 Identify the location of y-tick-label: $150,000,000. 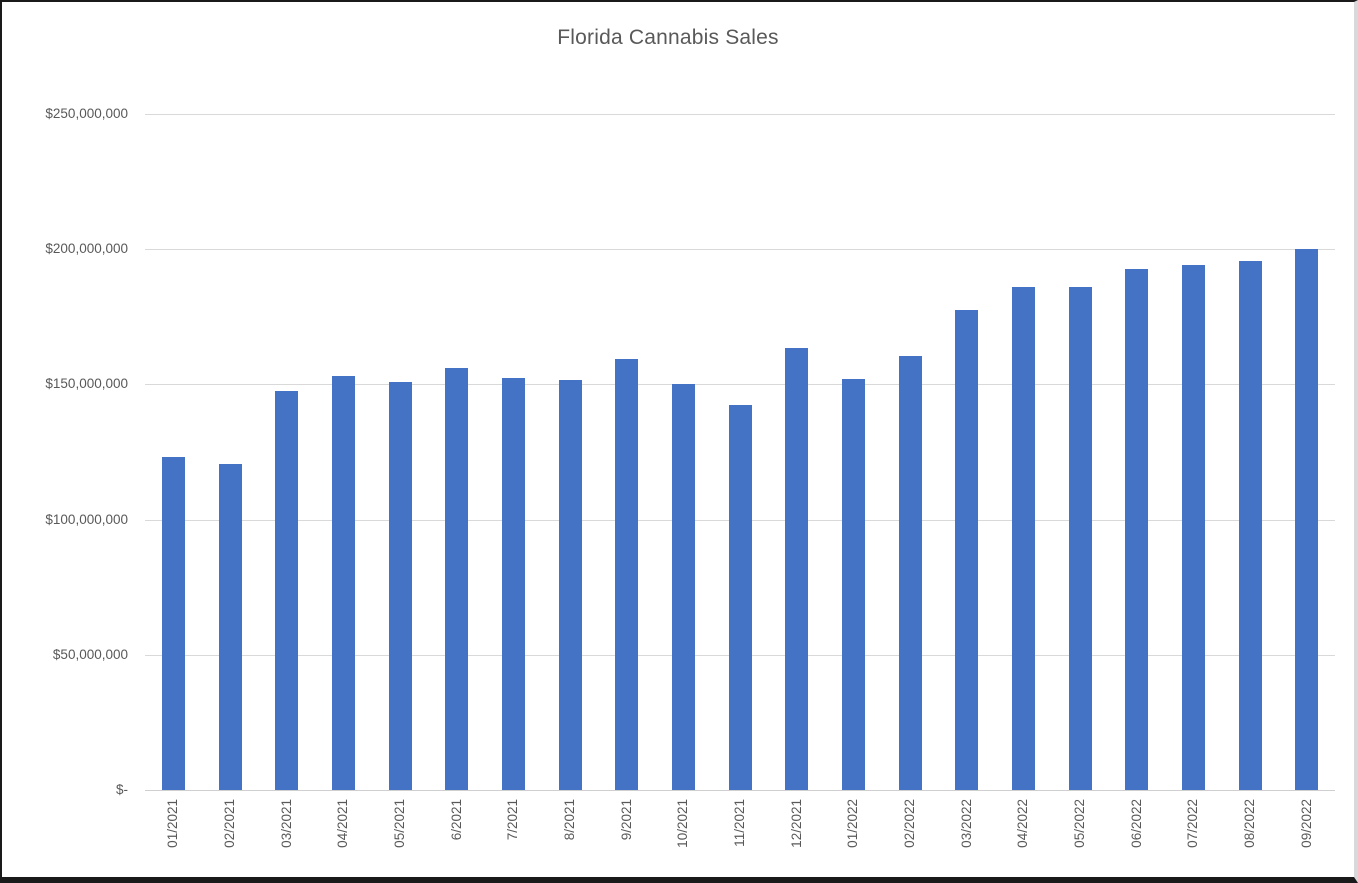
(86, 384).